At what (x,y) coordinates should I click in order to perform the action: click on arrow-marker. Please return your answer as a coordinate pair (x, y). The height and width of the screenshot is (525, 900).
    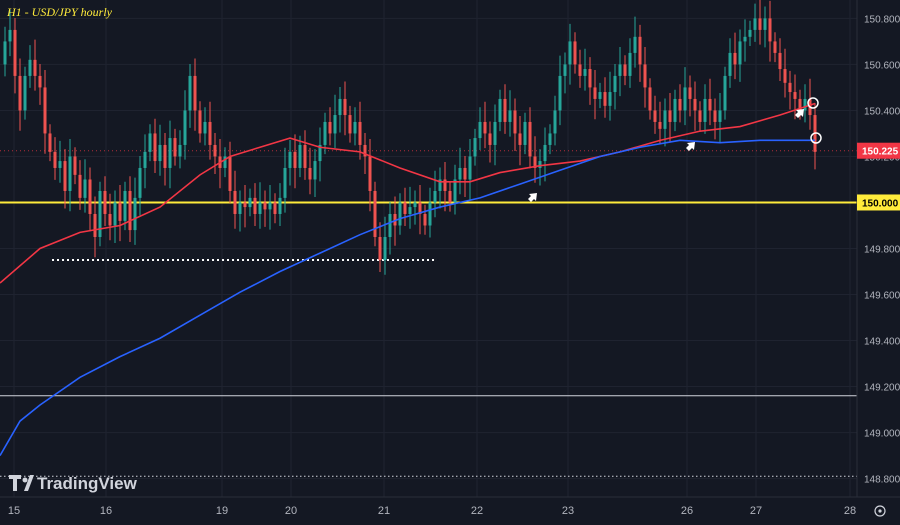
    Looking at the image, I should click on (532, 197).